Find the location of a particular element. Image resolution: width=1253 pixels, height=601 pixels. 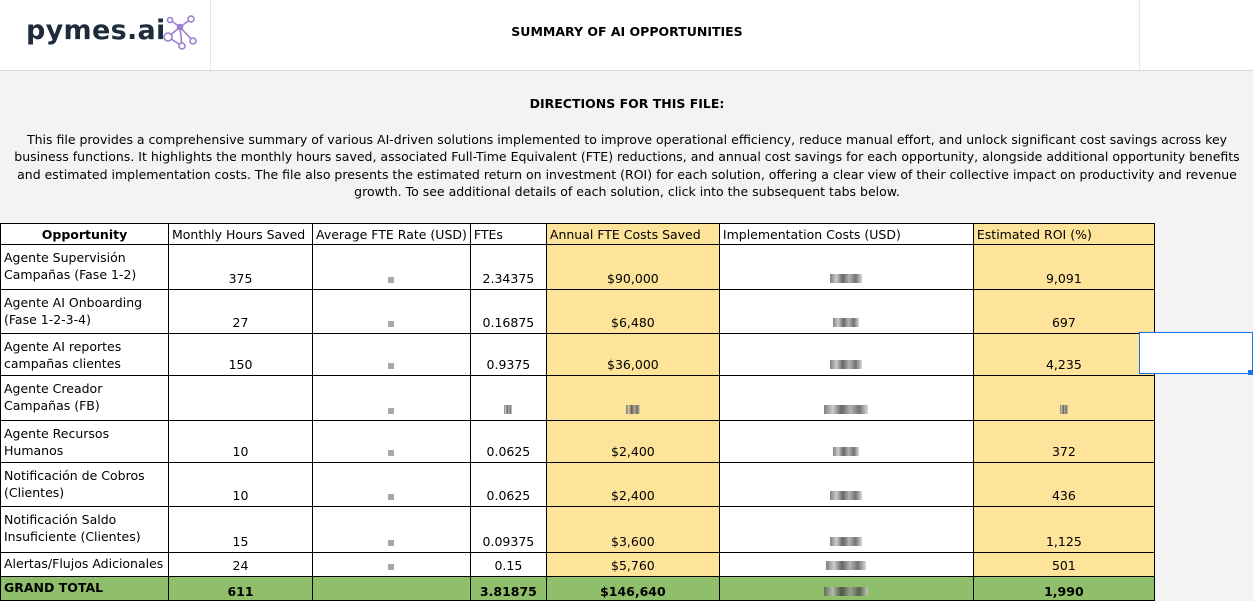

cell-annual-savings: $3,600 is located at coordinates (632, 529).